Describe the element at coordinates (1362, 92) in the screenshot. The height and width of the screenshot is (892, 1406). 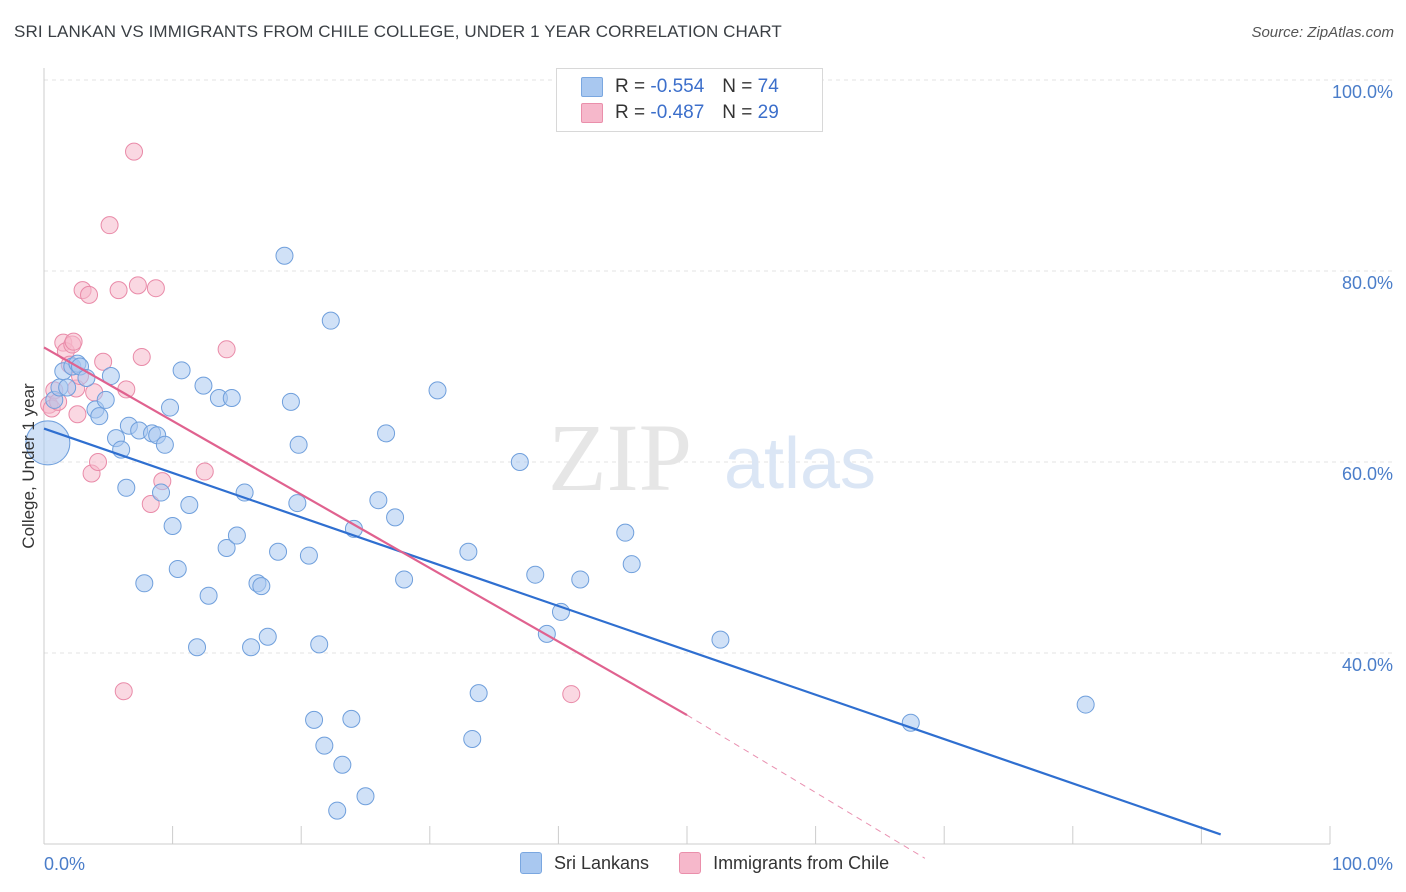
I see `y-tick-label: 100.0%` at that location.